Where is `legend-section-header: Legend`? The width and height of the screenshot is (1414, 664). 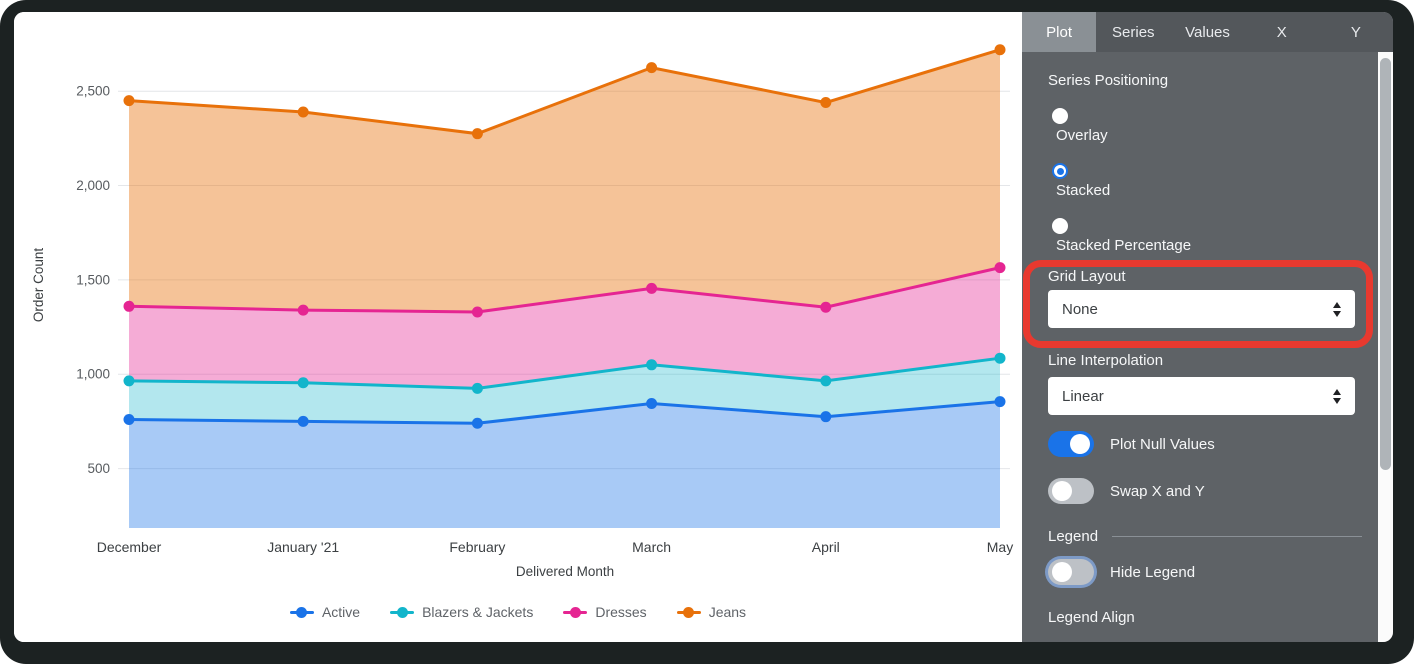 legend-section-header: Legend is located at coordinates (1205, 536).